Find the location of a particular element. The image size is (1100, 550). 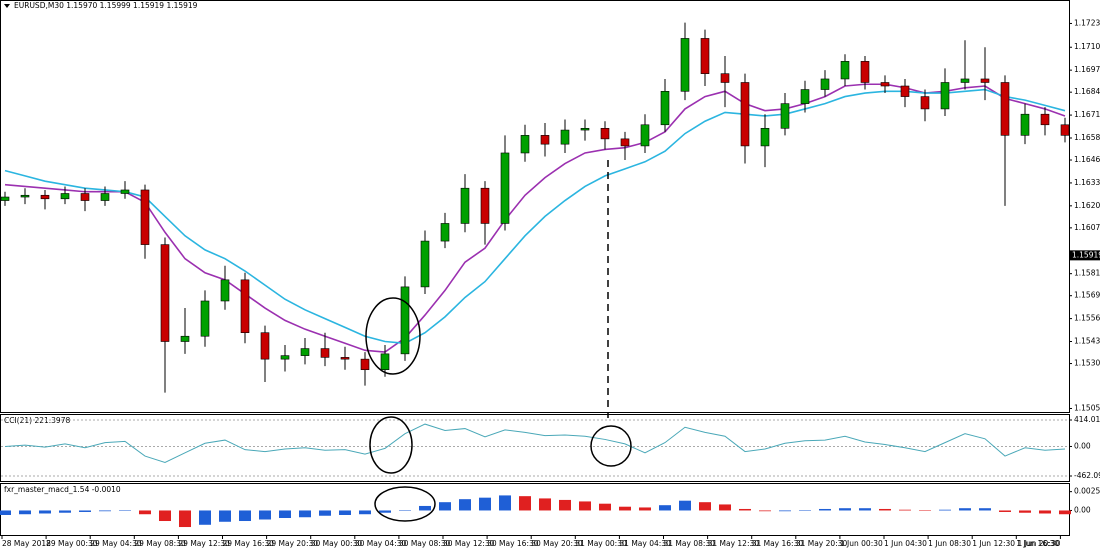

x-tick-label: 1 Jun 08:30 is located at coordinates (949, 543).